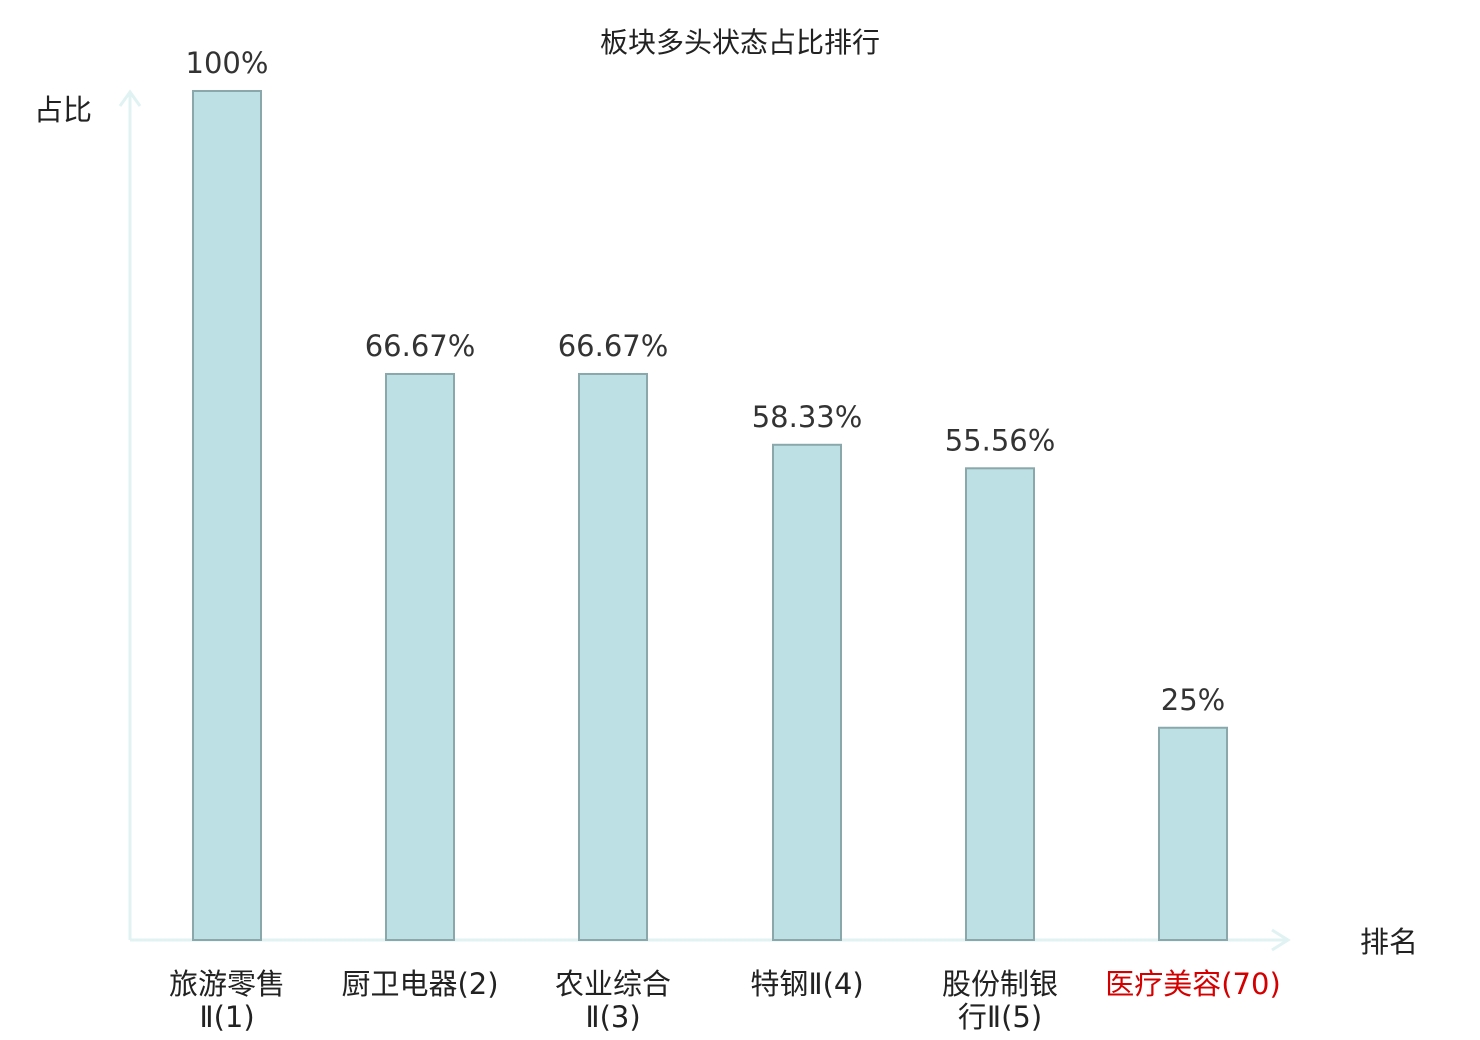  What do you see at coordinates (613, 984) in the screenshot?
I see `category-label-3-line-1: 农业综合` at bounding box center [613, 984].